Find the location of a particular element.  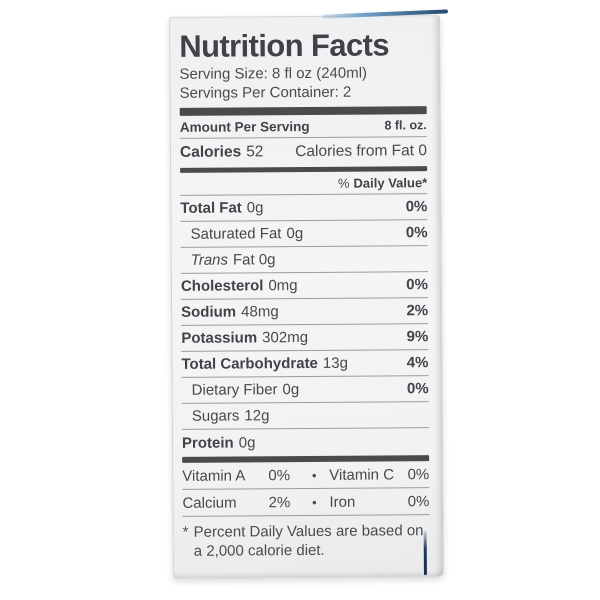

nutrient-amount: Fat 0g is located at coordinates (254, 260).